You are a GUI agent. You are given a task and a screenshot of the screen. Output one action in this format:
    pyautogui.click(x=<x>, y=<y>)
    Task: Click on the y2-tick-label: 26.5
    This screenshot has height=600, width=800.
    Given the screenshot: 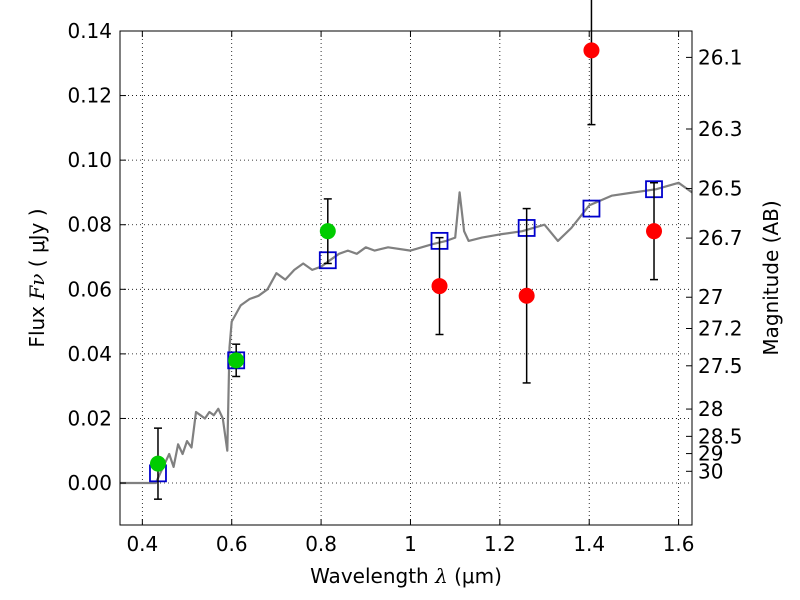 What is the action you would take?
    pyautogui.click(x=720, y=189)
    